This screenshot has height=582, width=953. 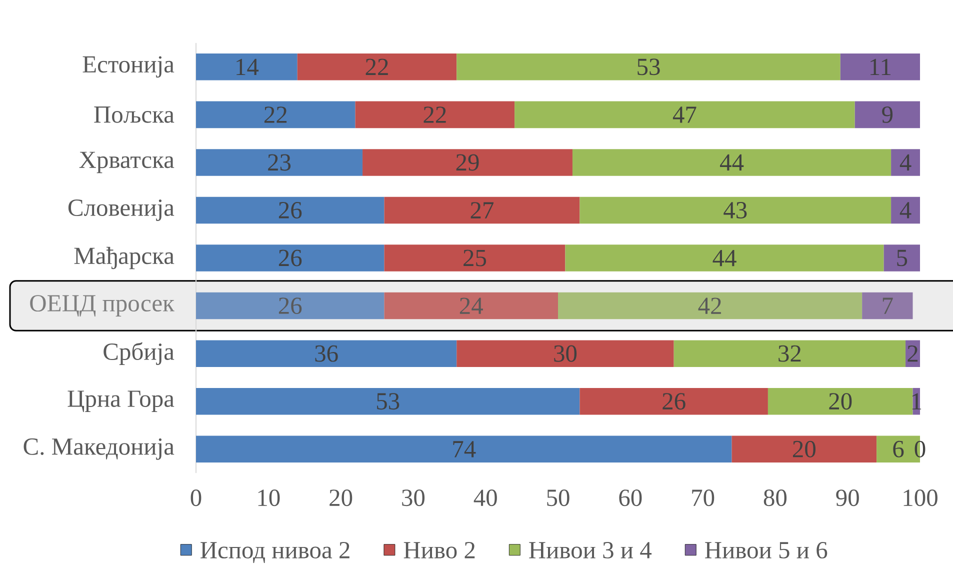 I want to click on y-tick-label: Црна Гора, so click(x=121, y=401).